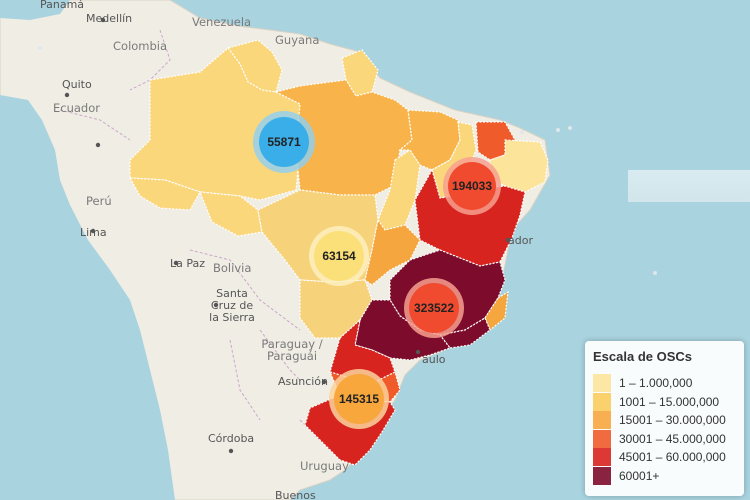  I want to click on legend-label: 1 – 1.000,000, so click(656, 383).